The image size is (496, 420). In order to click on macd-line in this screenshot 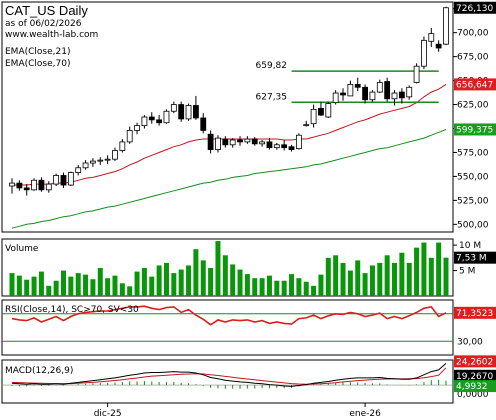, I will do `click(229, 375)`.